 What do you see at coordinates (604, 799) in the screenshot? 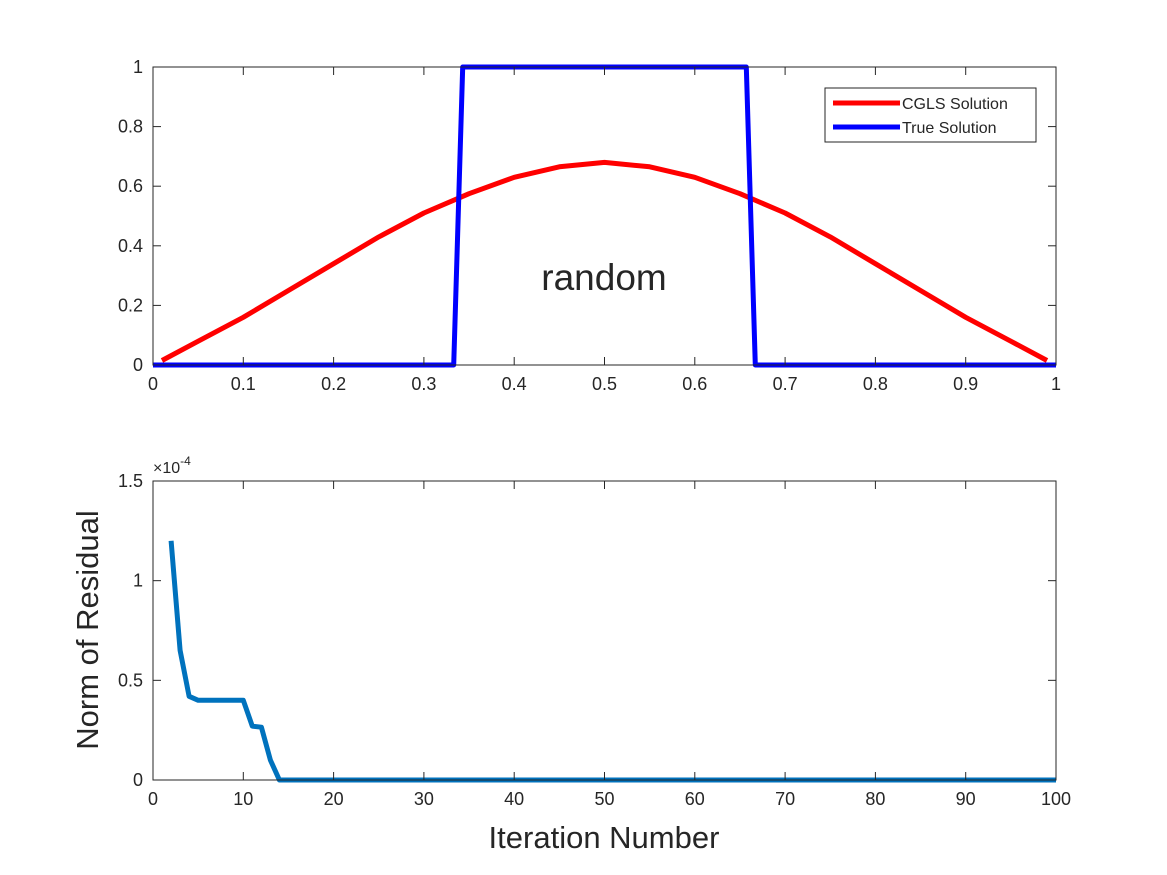
I see `residual-x-tick-label: 50` at bounding box center [604, 799].